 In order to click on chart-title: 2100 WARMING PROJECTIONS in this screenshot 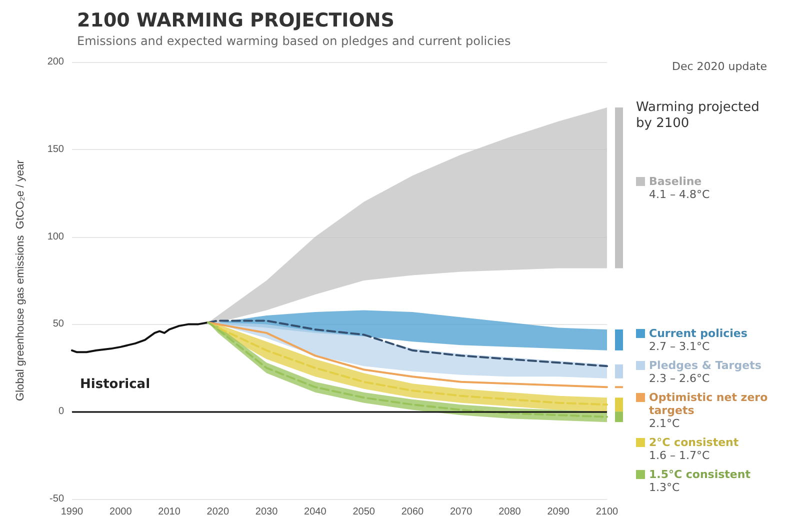, I will do `click(235, 21)`.